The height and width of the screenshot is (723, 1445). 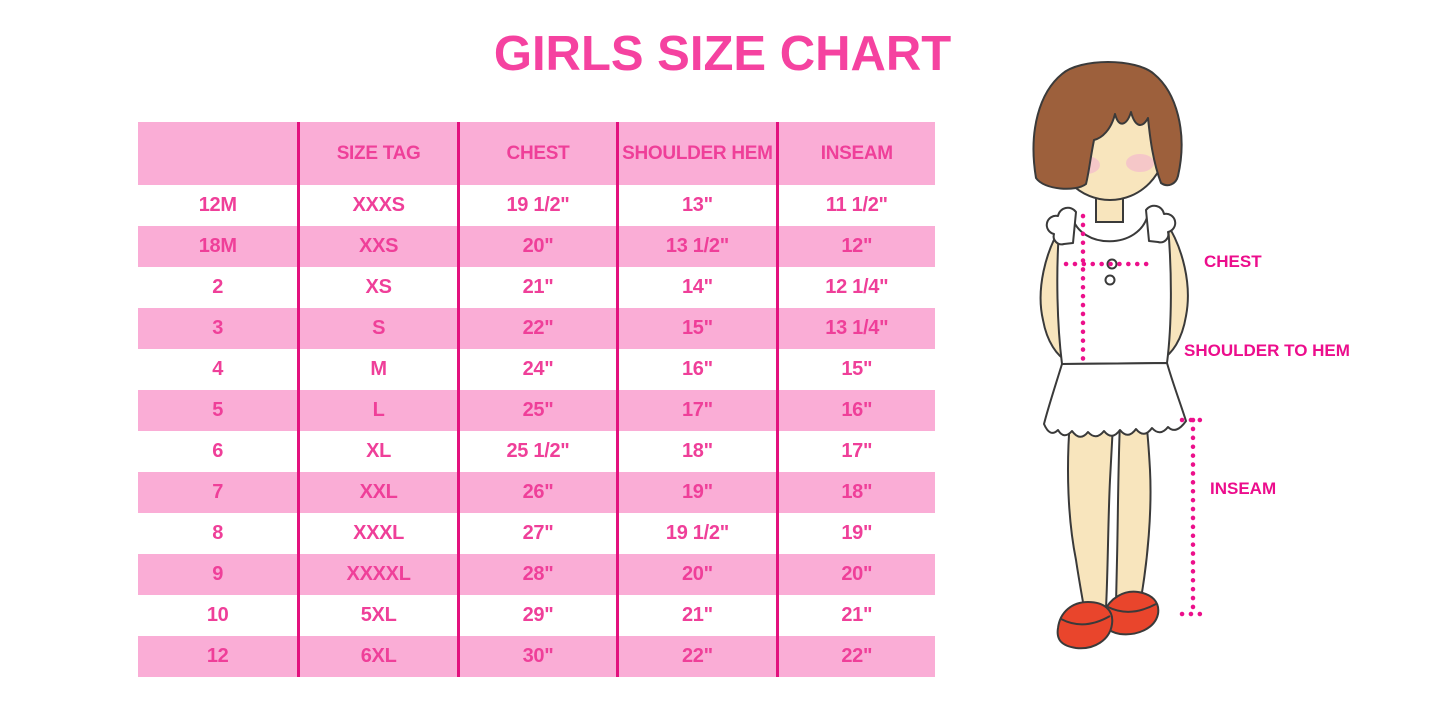 I want to click on table-cell: M, so click(x=376, y=369).